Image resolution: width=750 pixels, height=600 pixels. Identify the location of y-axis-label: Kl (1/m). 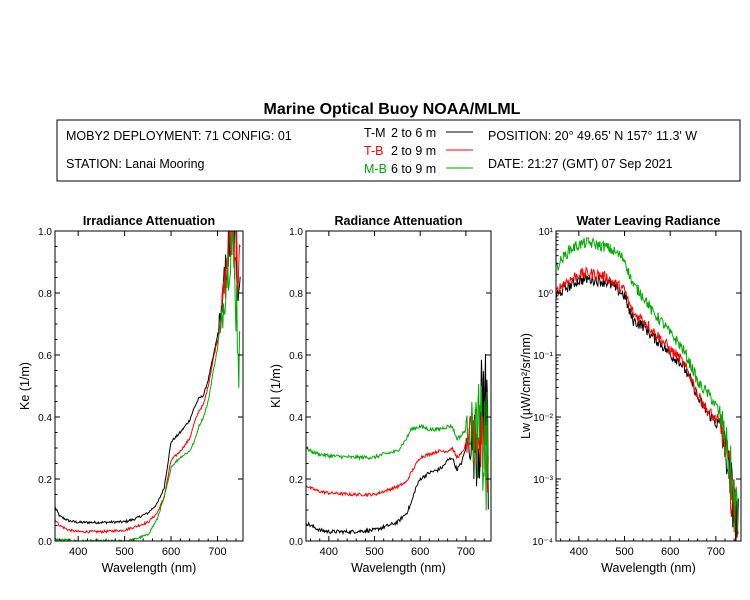
(276, 386).